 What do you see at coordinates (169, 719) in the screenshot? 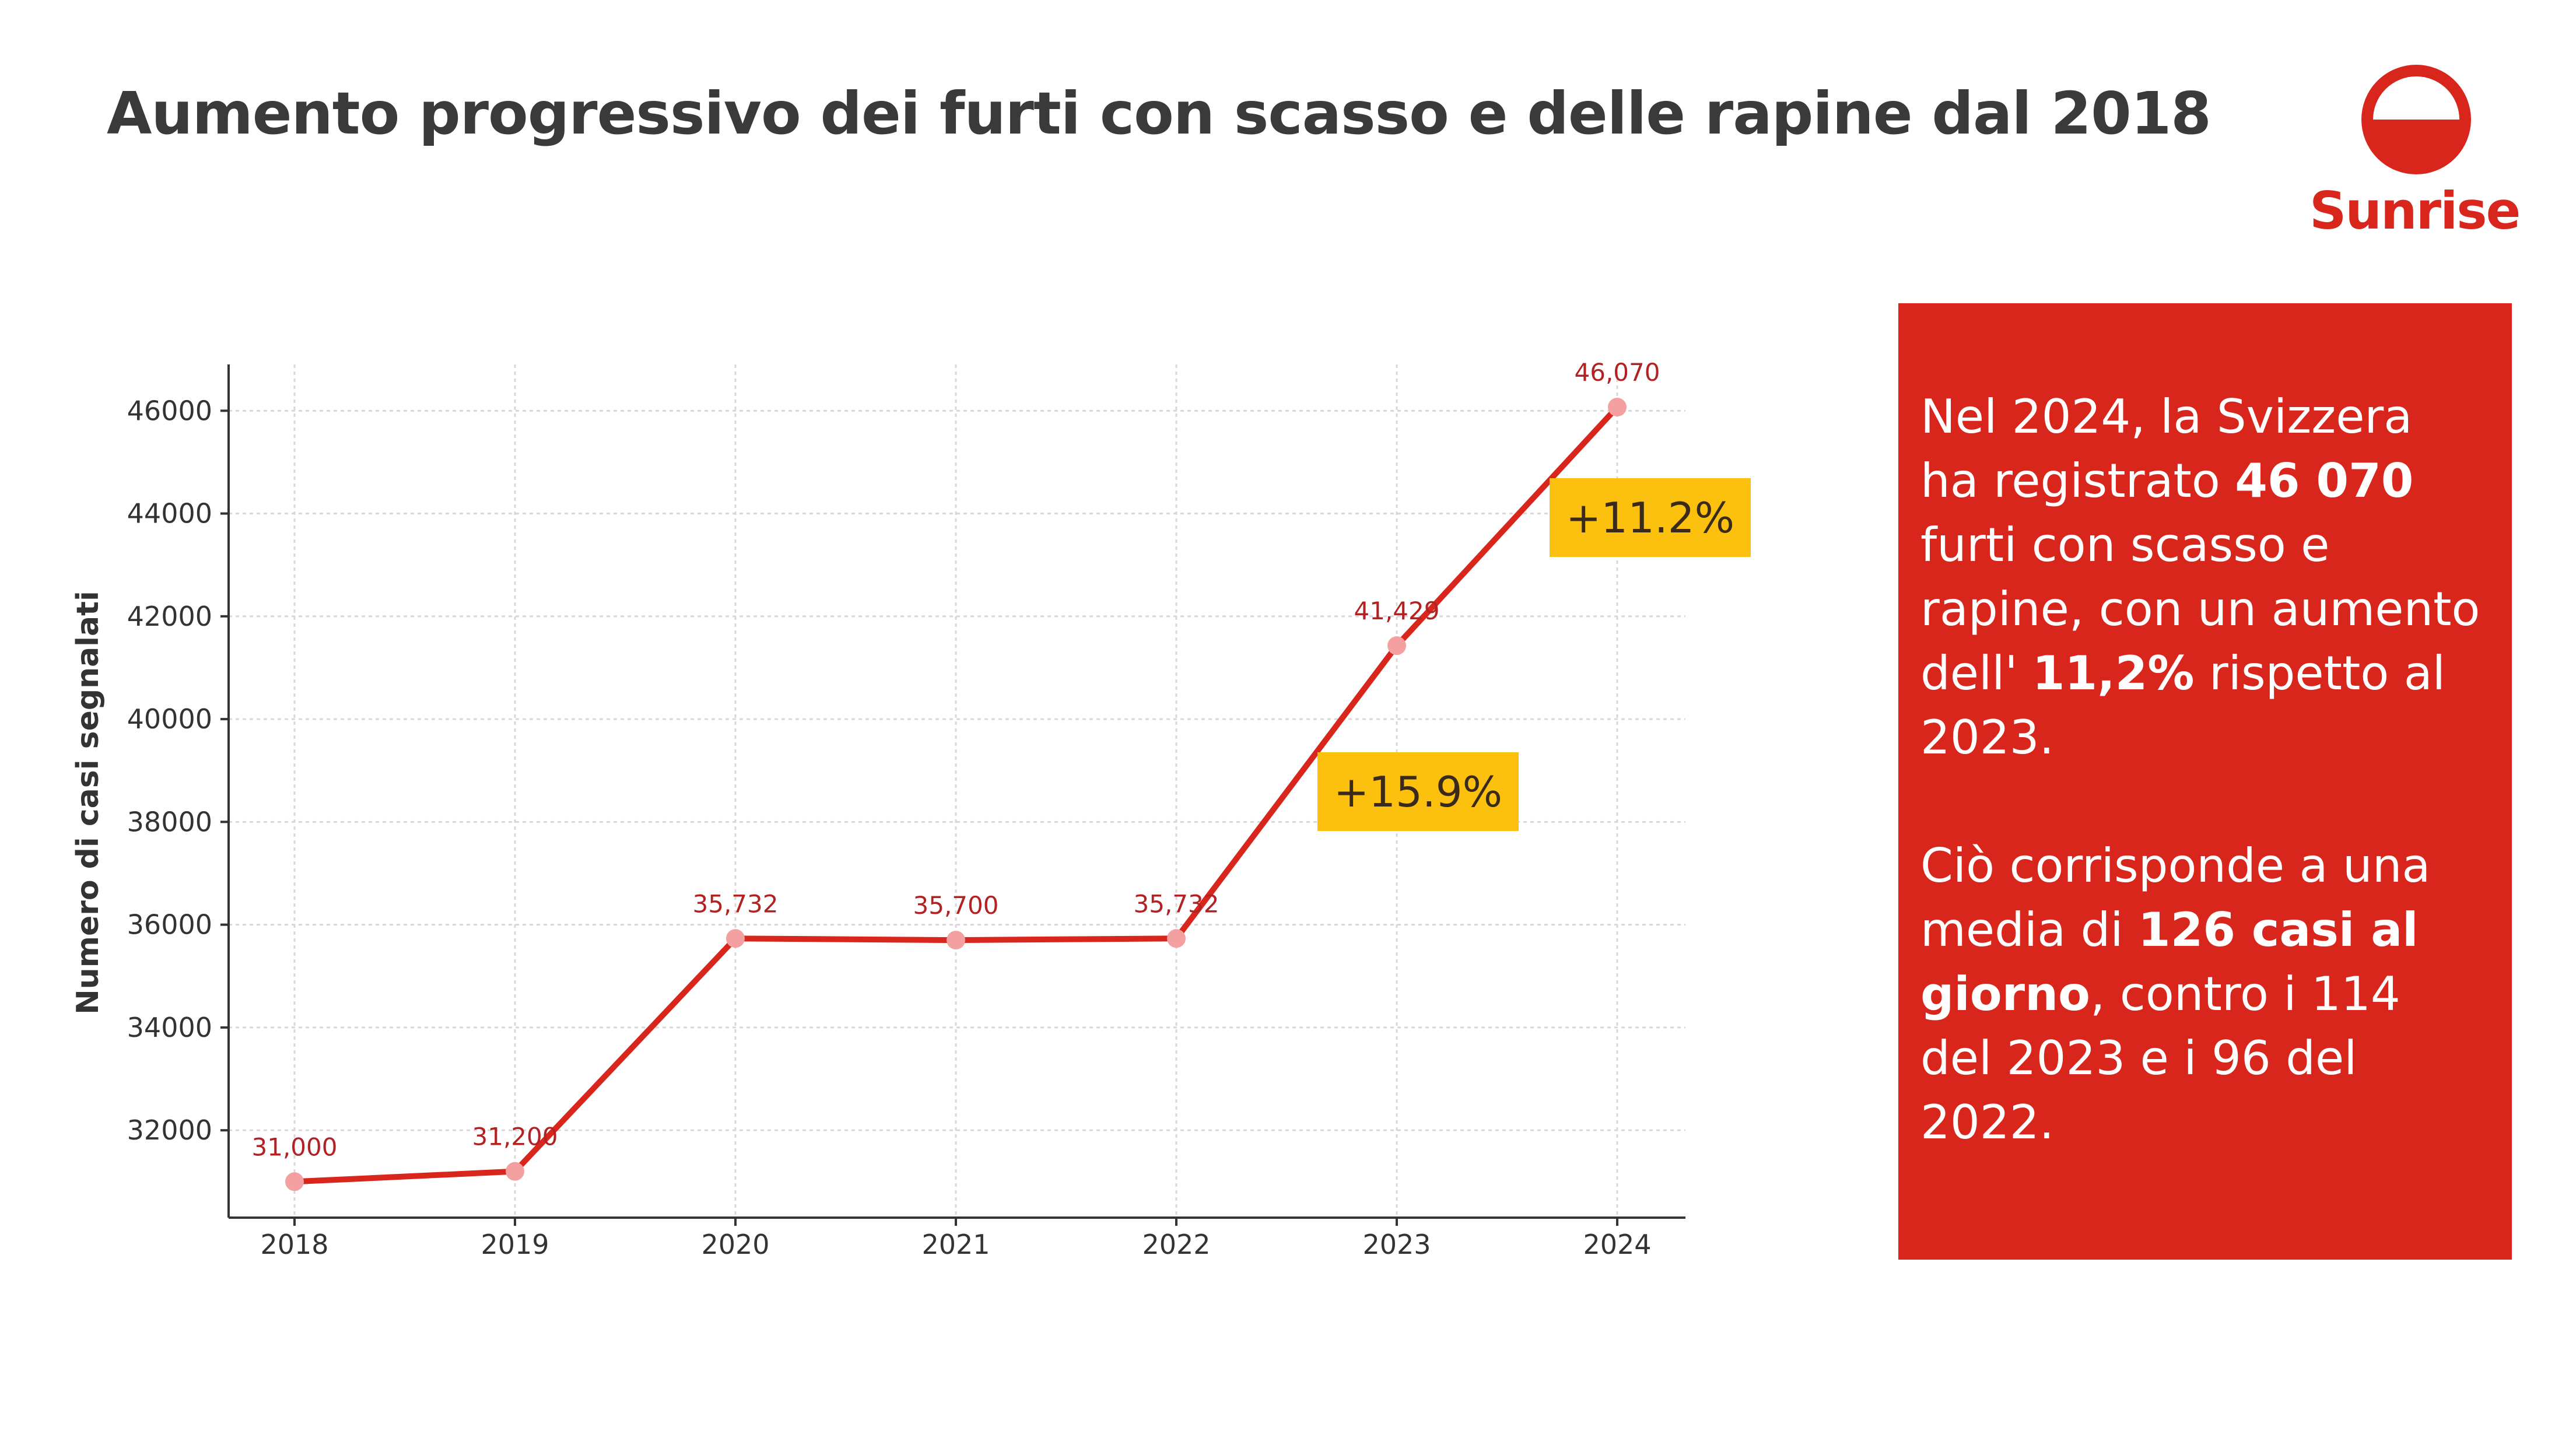
I see `y-tick-label: 40000` at bounding box center [169, 719].